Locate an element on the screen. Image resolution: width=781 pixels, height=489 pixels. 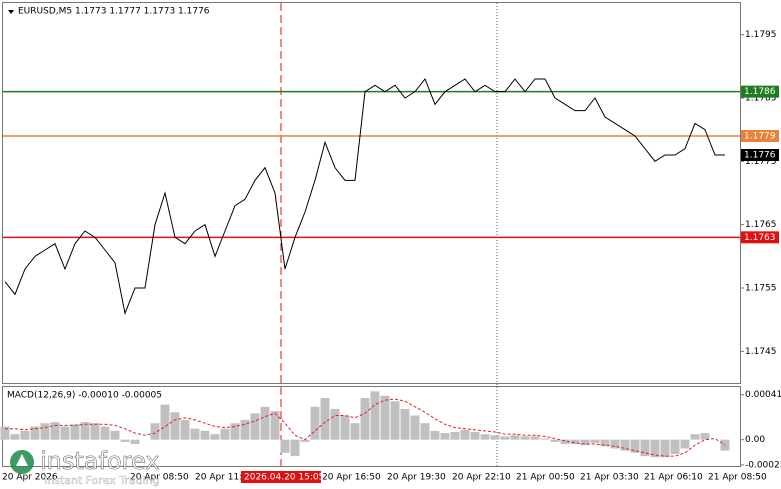
logo: instaforex Instant Forex Trading is located at coordinates (85, 467).